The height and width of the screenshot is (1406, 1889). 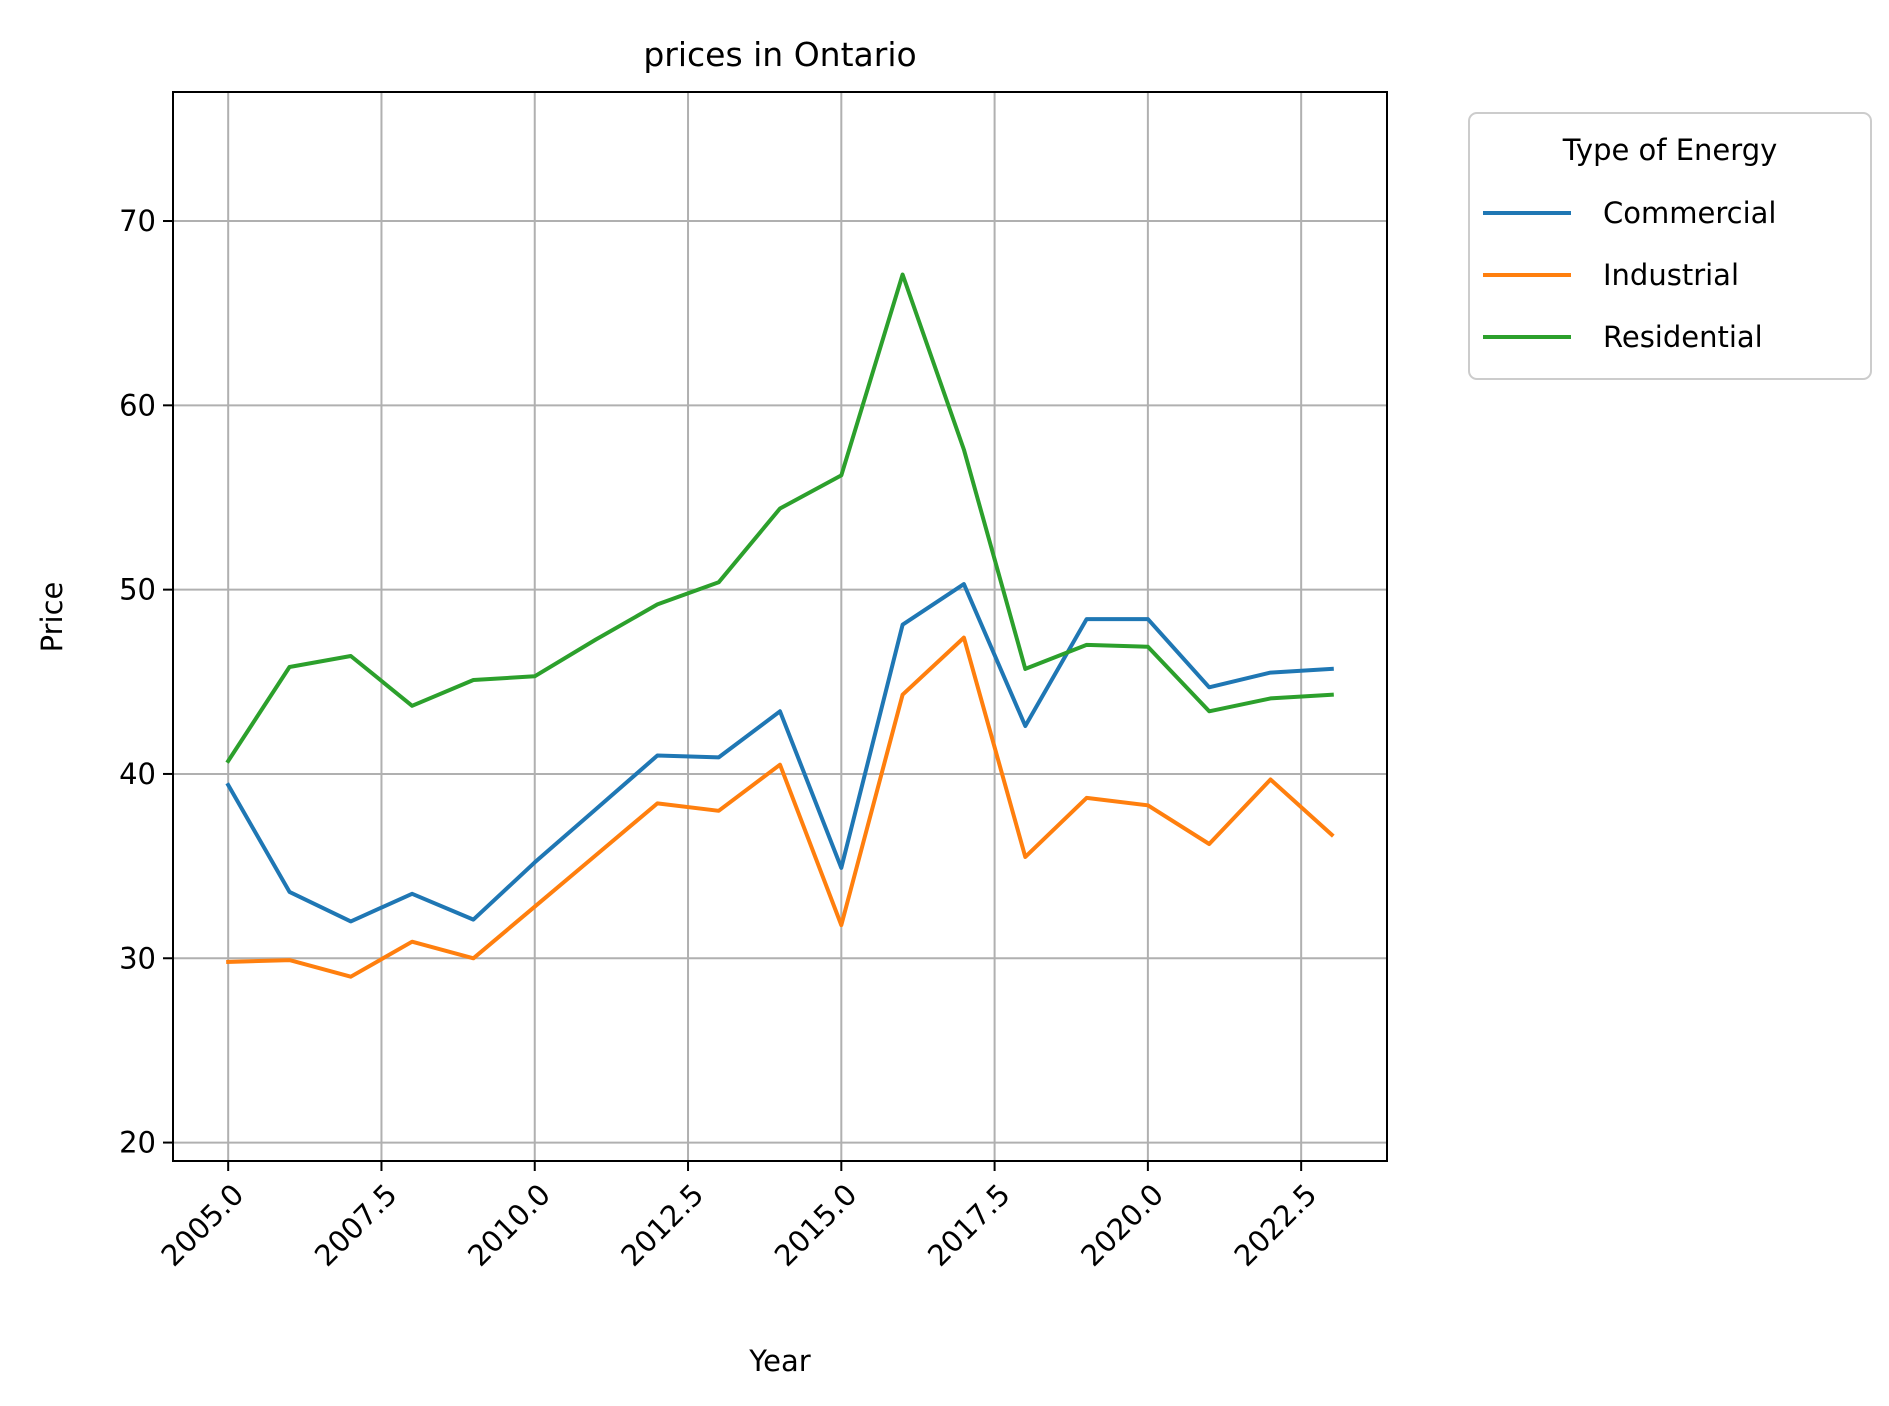 I want to click on legend-label-commercial: Commercial, so click(x=1689, y=213).